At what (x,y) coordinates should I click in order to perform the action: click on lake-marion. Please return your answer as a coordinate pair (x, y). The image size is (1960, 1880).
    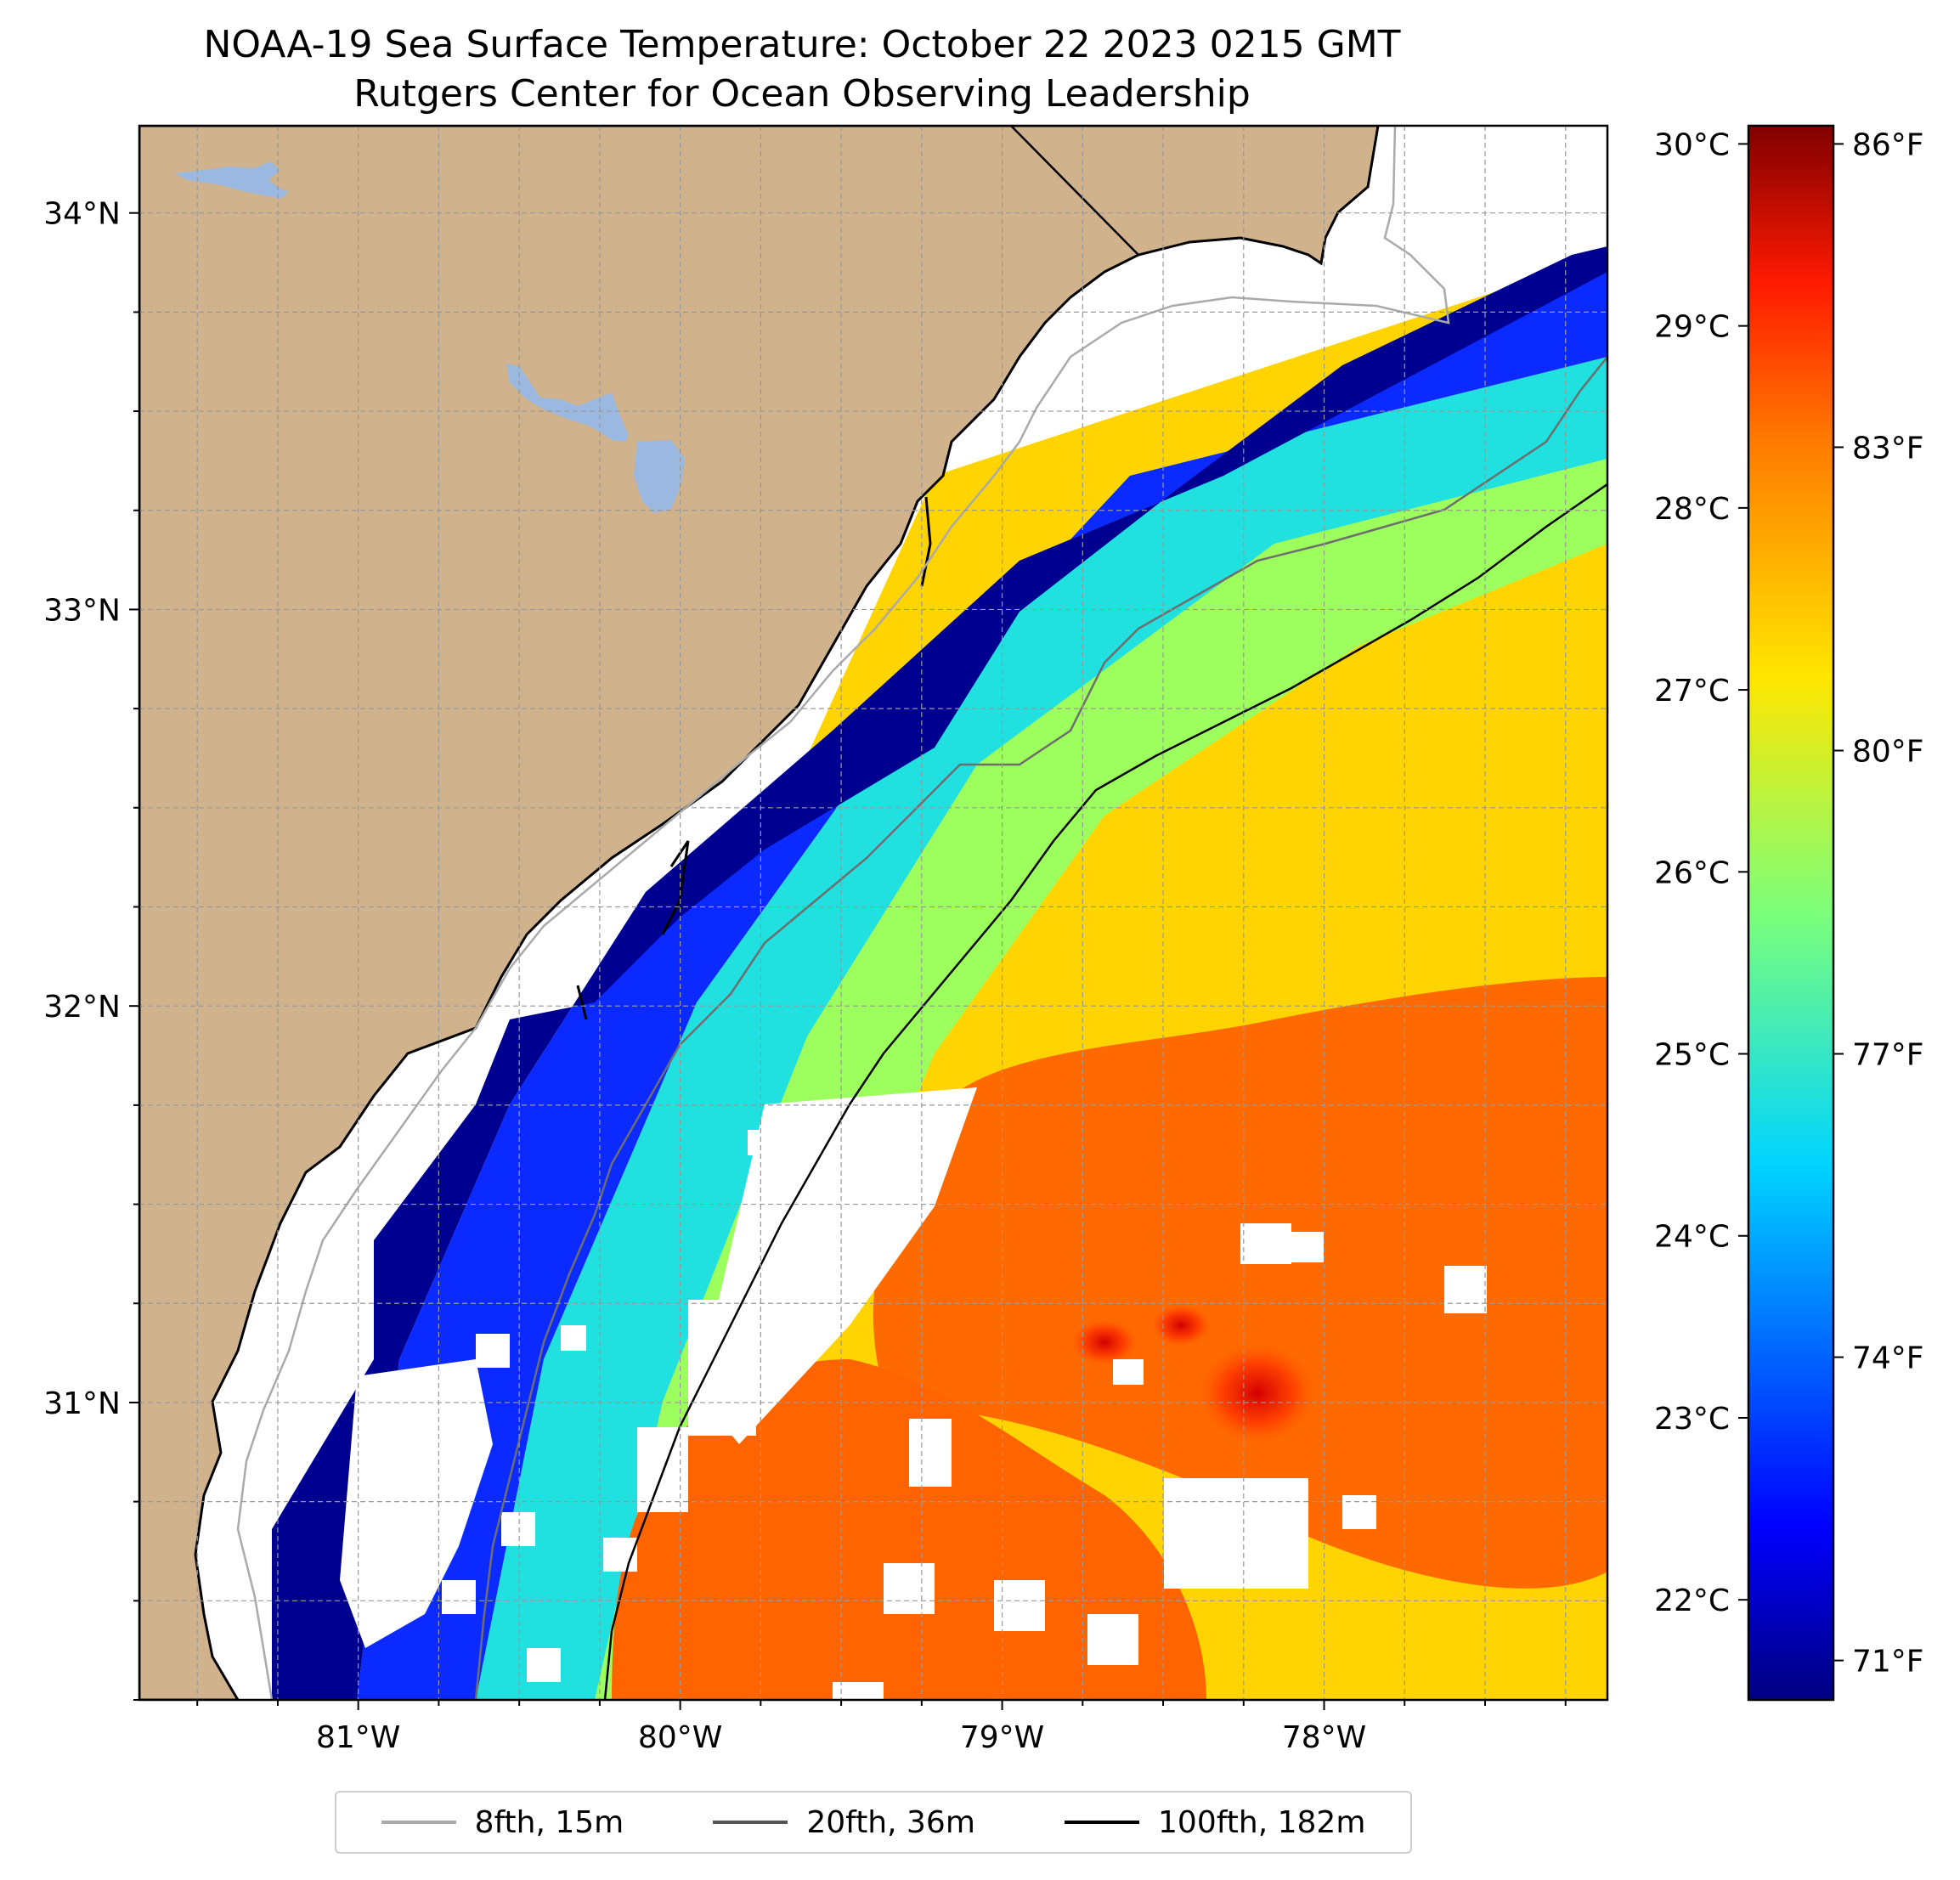
    Looking at the image, I should click on (567, 403).